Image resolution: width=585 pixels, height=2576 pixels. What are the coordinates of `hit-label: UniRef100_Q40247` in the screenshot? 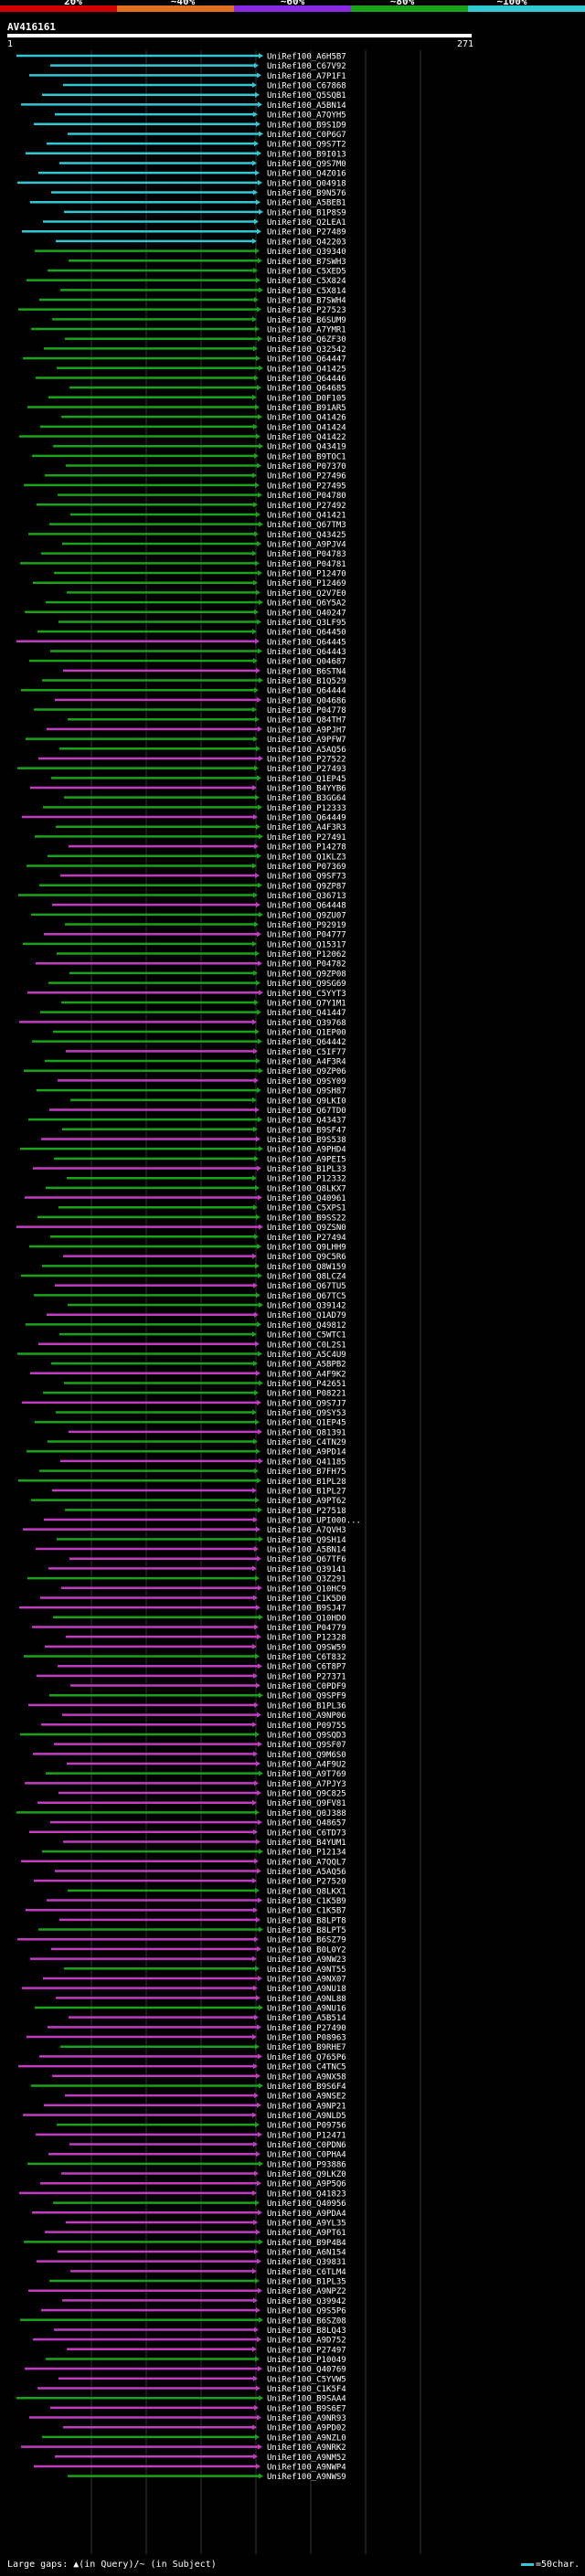 It's located at (307, 613).